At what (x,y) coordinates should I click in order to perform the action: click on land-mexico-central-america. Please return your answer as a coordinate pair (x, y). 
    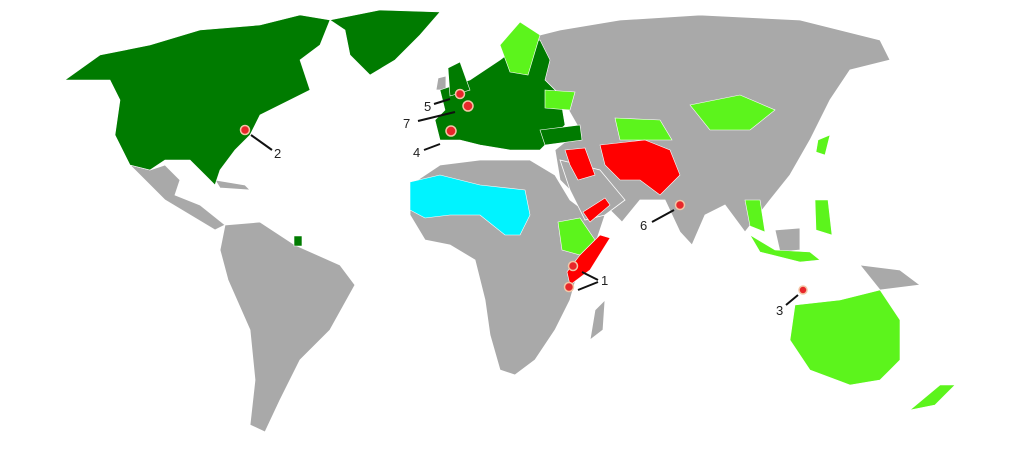
    Looking at the image, I should click on (177, 197).